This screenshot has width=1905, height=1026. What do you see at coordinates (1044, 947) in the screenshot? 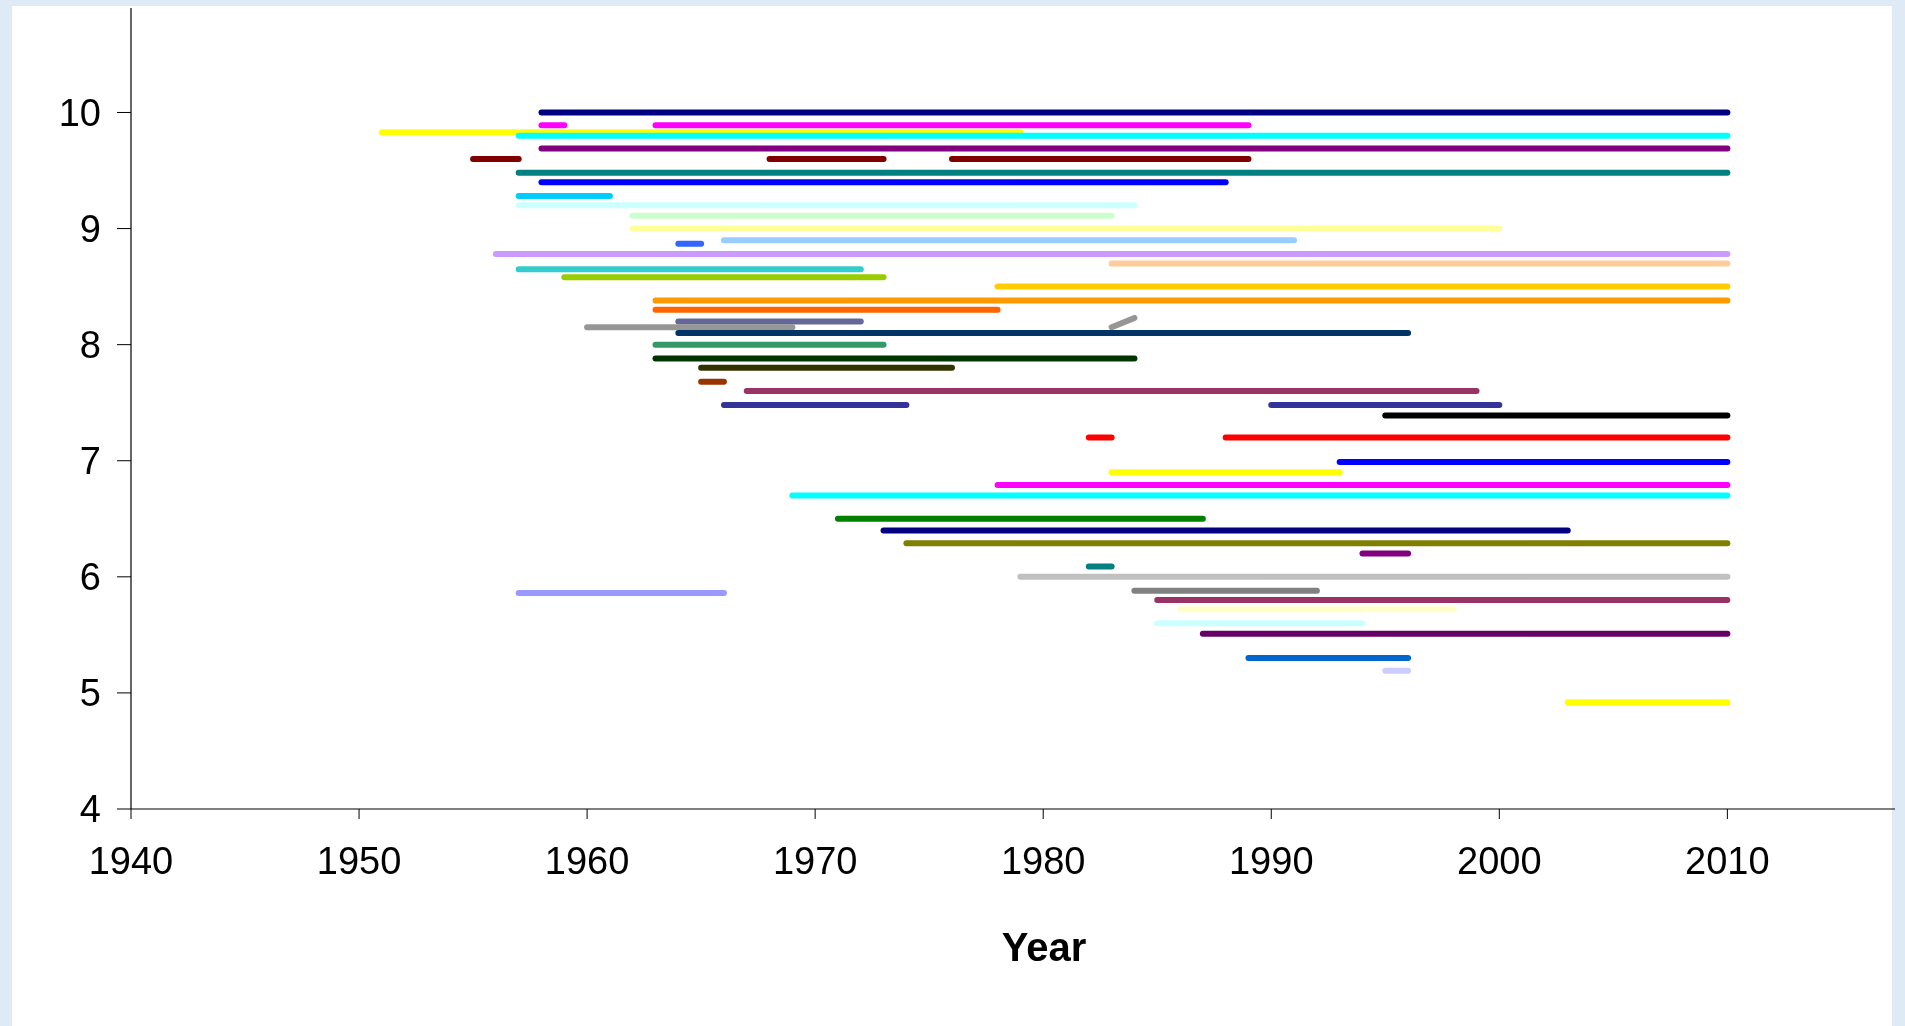
I see `x-axis-title: Year` at bounding box center [1044, 947].